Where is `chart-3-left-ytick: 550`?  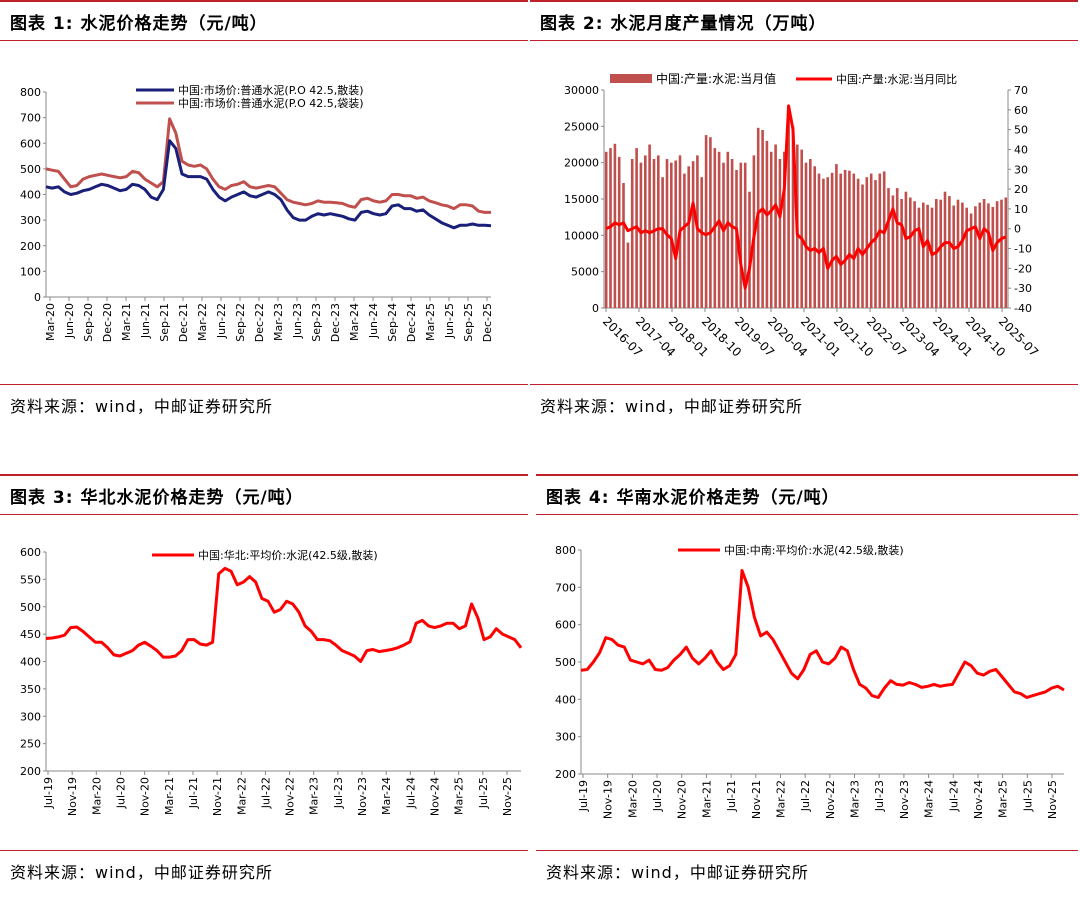
chart-3-left-ytick: 550 is located at coordinates (30, 579).